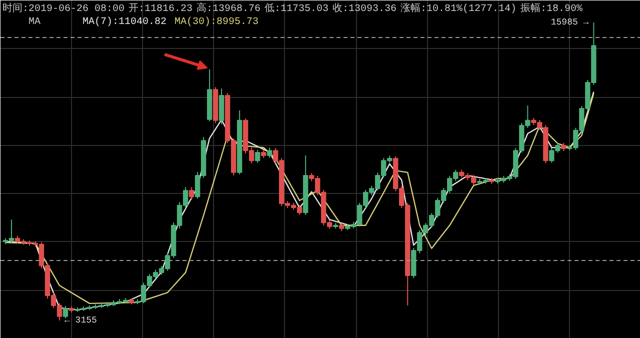  Describe the element at coordinates (216, 22) in the screenshot. I see `text: MA(30):8995.73` at that location.